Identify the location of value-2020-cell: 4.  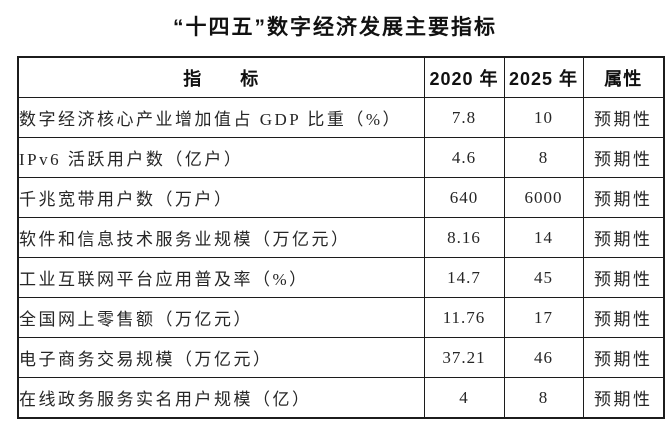
(464, 398).